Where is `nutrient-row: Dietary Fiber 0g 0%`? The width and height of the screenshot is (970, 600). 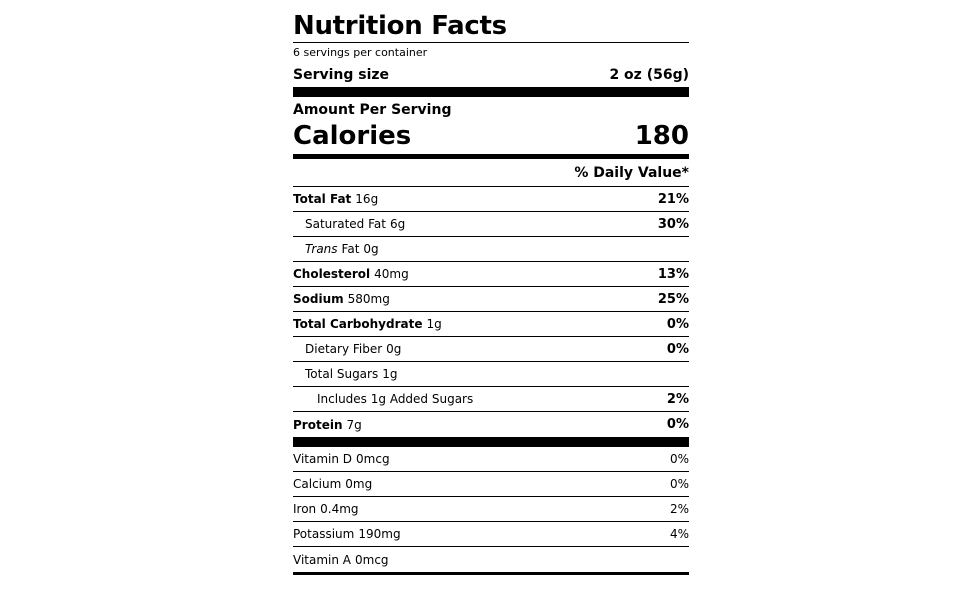
nutrient-row: Dietary Fiber 0g 0% is located at coordinates (491, 349).